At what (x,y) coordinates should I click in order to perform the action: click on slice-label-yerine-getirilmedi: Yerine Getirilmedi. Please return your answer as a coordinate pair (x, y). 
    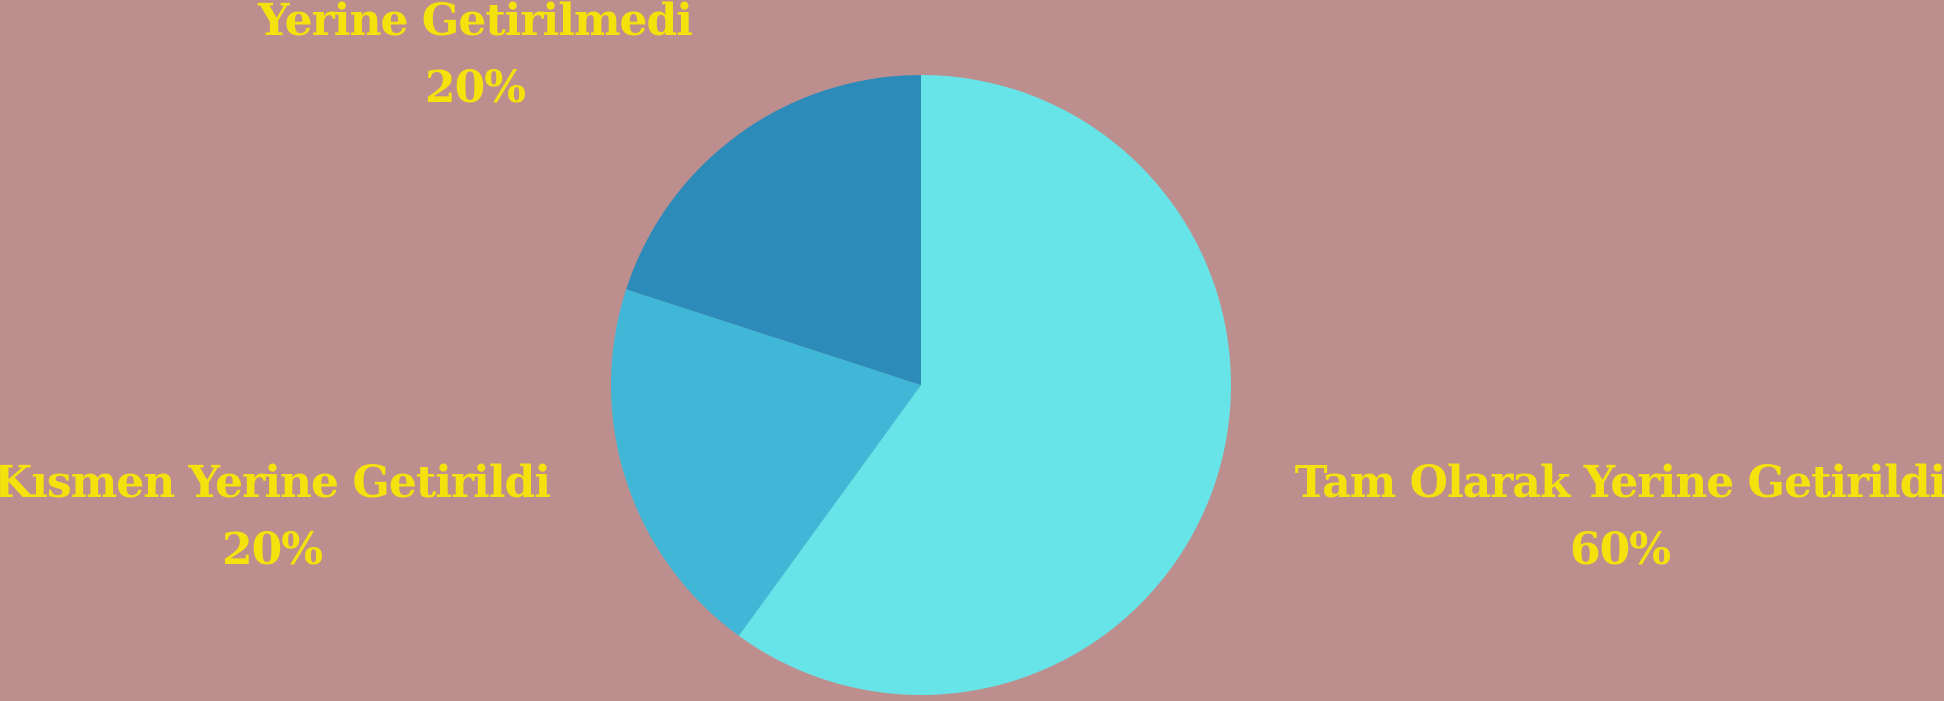
    Looking at the image, I should click on (474, 23).